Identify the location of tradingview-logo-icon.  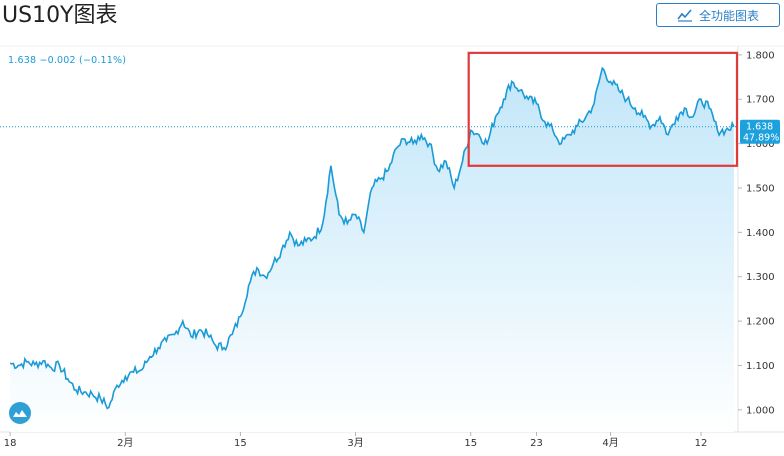
(20, 413).